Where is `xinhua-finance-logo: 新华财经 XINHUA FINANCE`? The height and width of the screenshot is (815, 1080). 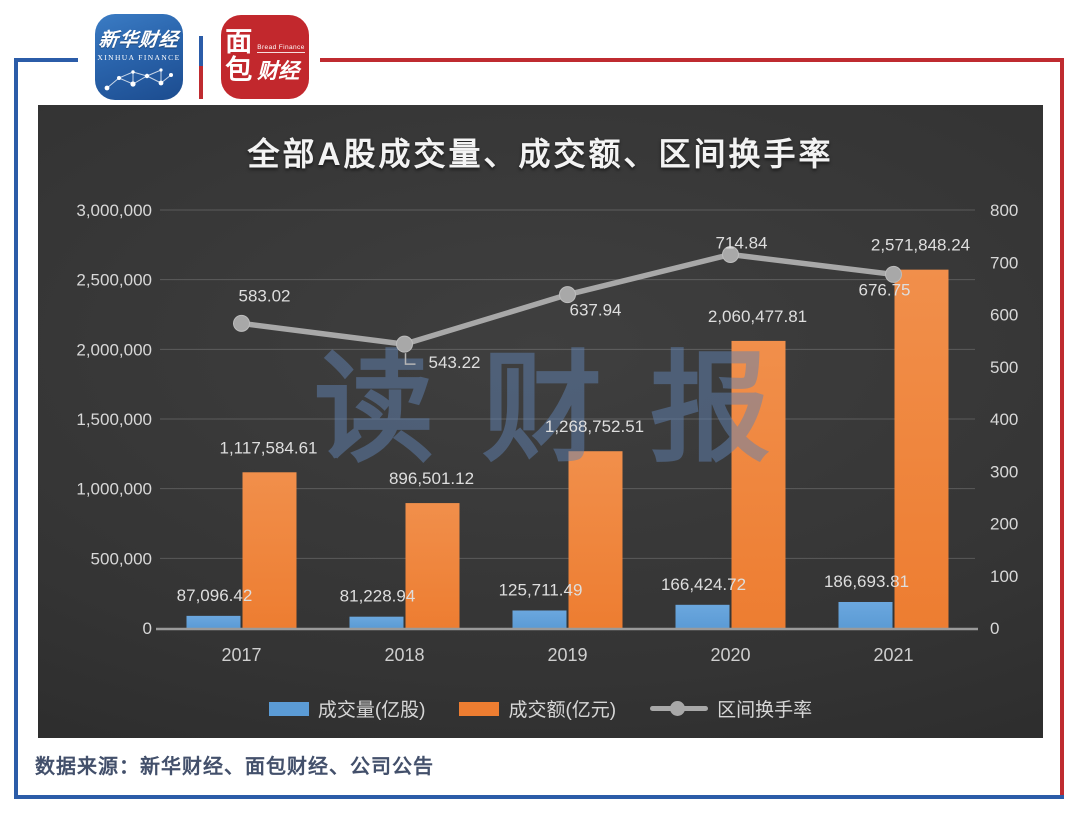 xinhua-finance-logo: 新华财经 XINHUA FINANCE is located at coordinates (139, 57).